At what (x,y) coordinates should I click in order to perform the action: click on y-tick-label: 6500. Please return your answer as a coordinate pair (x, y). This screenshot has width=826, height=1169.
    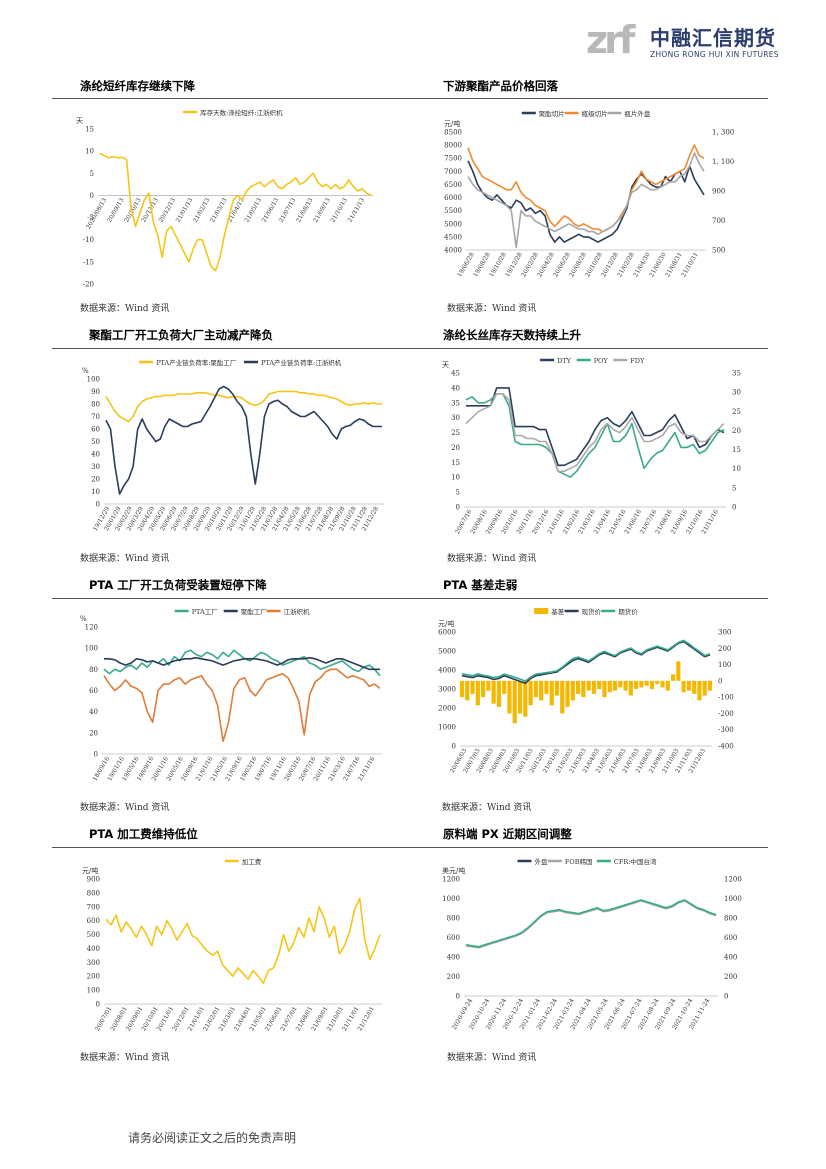
    Looking at the image, I should click on (453, 185).